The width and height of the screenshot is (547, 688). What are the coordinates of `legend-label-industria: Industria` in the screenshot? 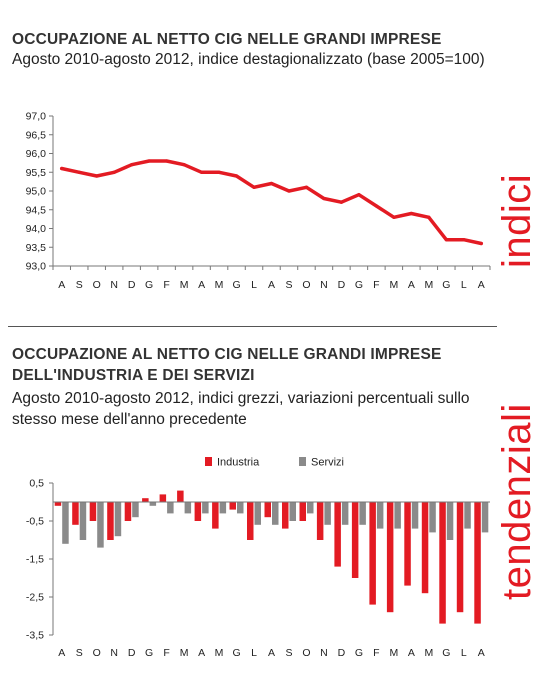 It's located at (238, 463).